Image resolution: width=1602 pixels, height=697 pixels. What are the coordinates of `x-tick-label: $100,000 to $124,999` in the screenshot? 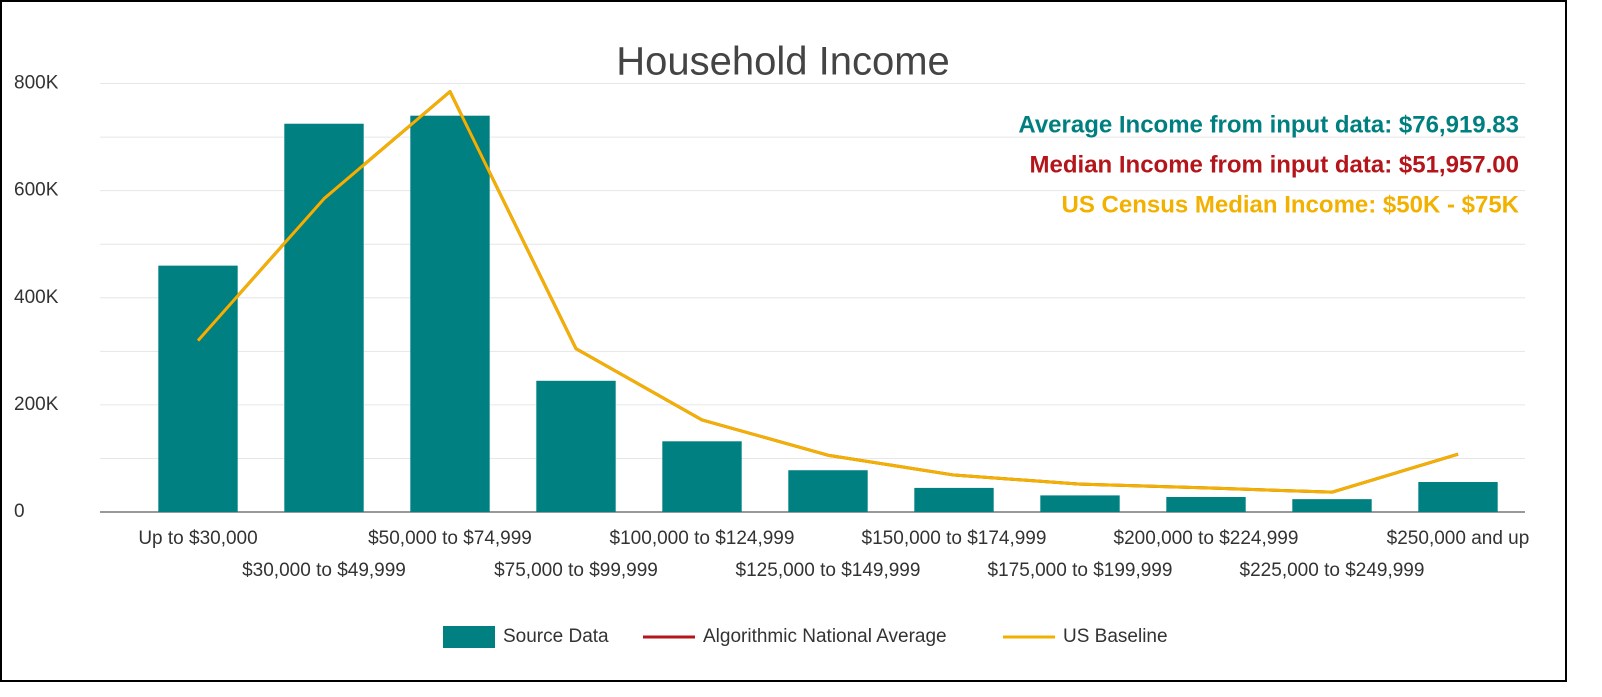 It's located at (702, 538).